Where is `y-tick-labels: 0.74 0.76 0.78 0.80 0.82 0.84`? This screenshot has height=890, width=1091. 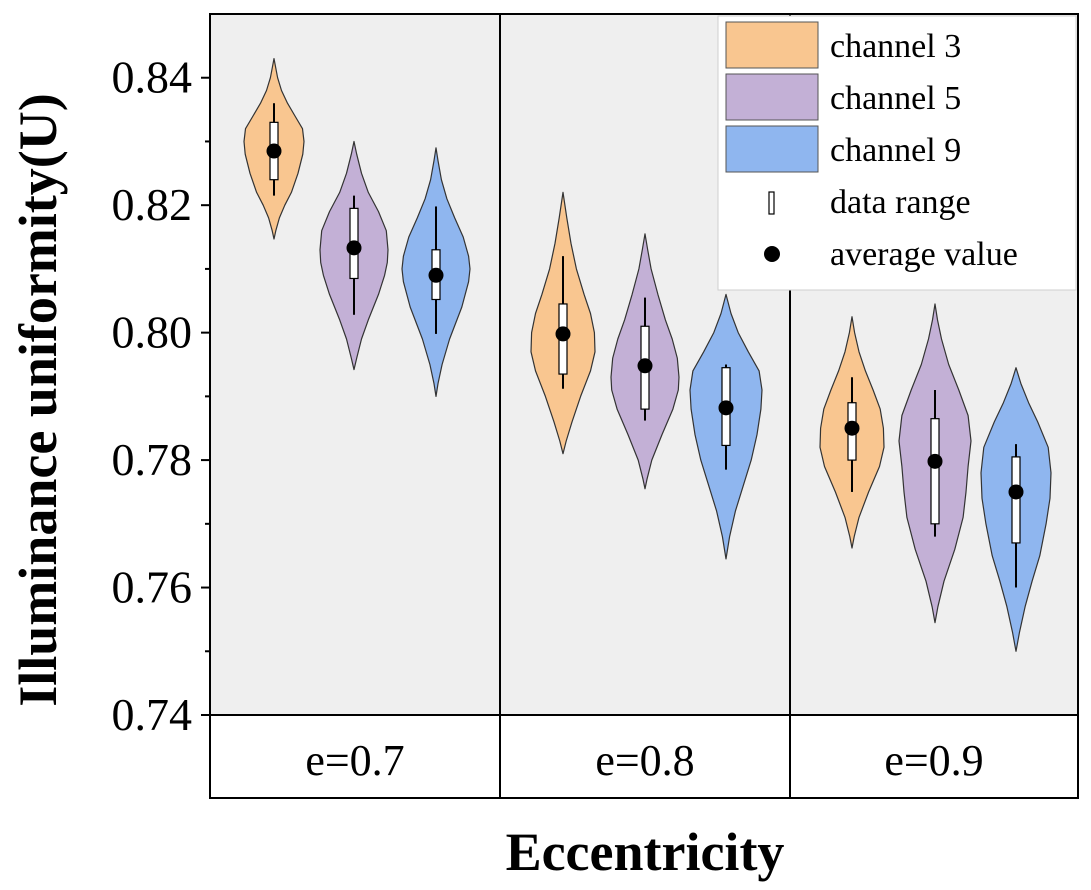
y-tick-labels: 0.74 0.76 0.78 0.80 0.82 0.84 is located at coordinates (152, 396).